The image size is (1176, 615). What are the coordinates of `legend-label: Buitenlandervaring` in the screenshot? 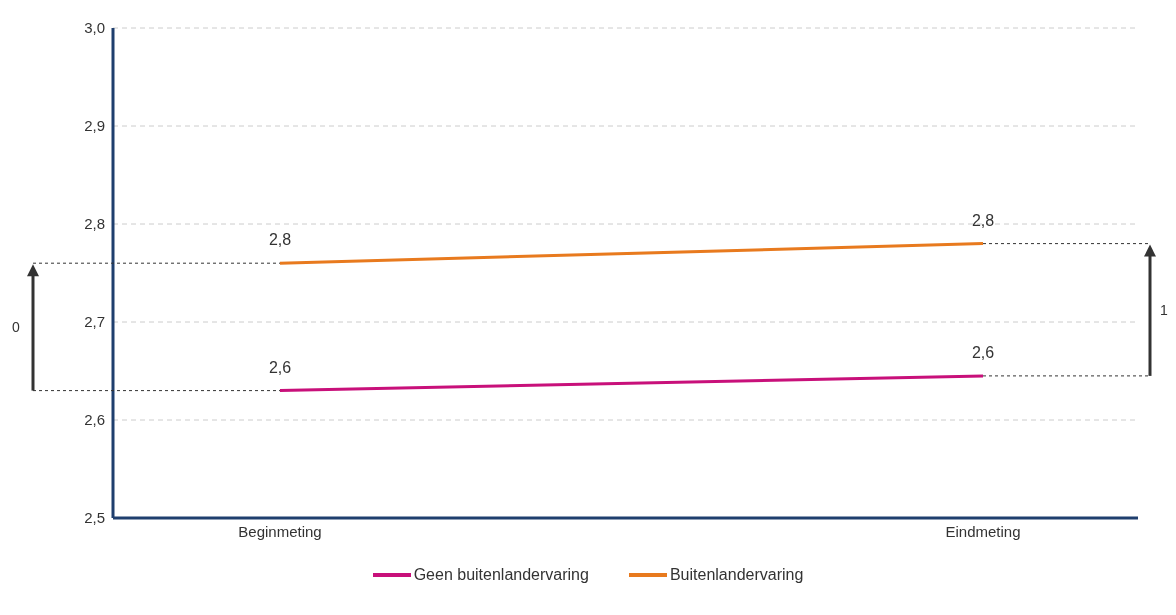 It's located at (736, 575).